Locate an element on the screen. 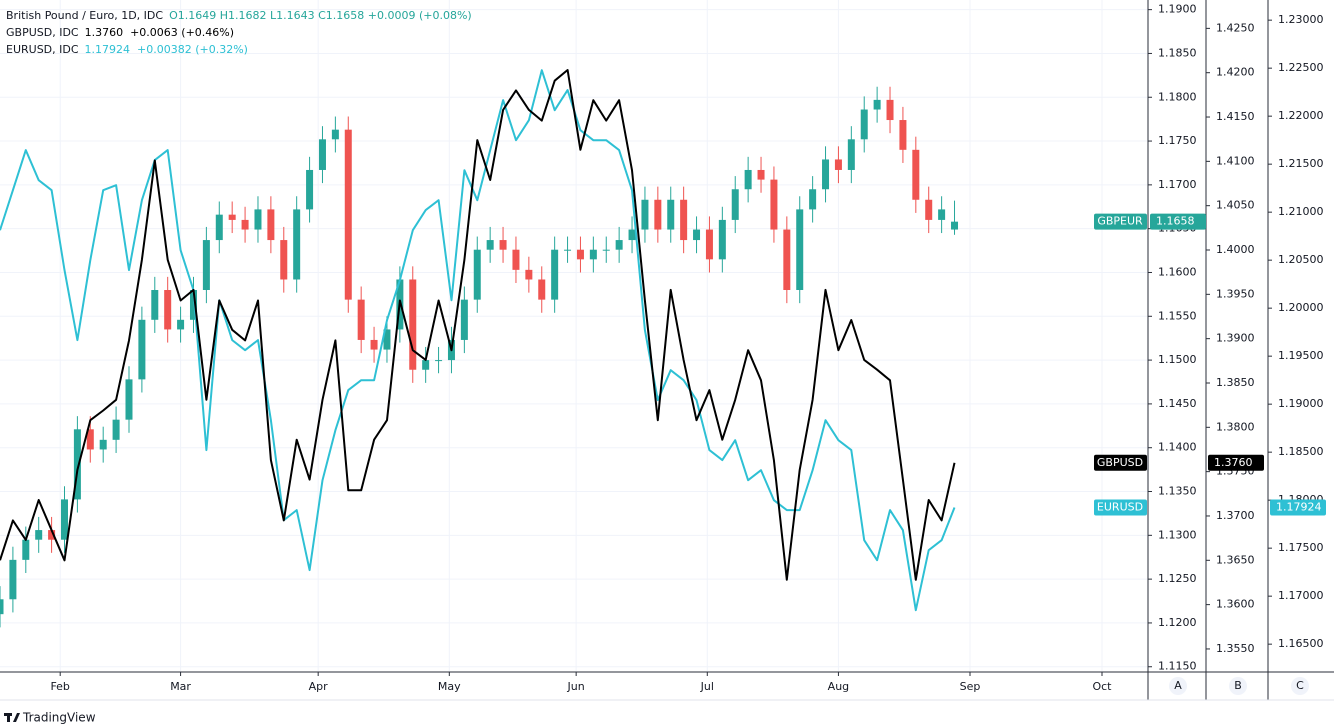  y-tick-label: 1.1150 is located at coordinates (1177, 666).